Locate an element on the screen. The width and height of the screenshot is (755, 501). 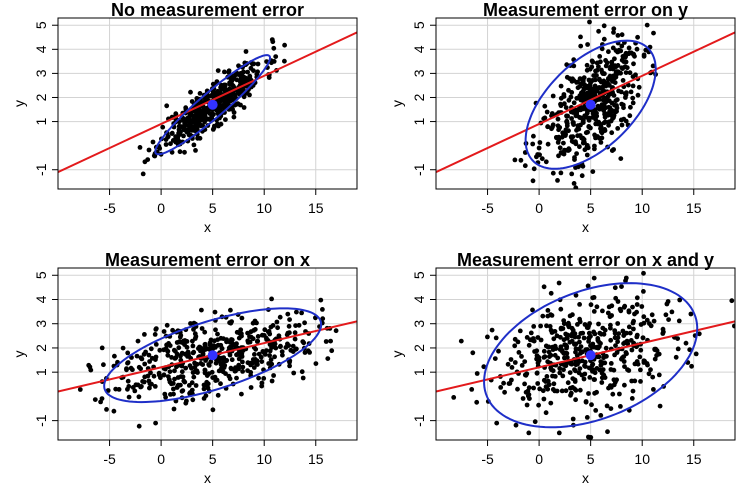
x-tick-label: 0 is located at coordinates (161, 208).